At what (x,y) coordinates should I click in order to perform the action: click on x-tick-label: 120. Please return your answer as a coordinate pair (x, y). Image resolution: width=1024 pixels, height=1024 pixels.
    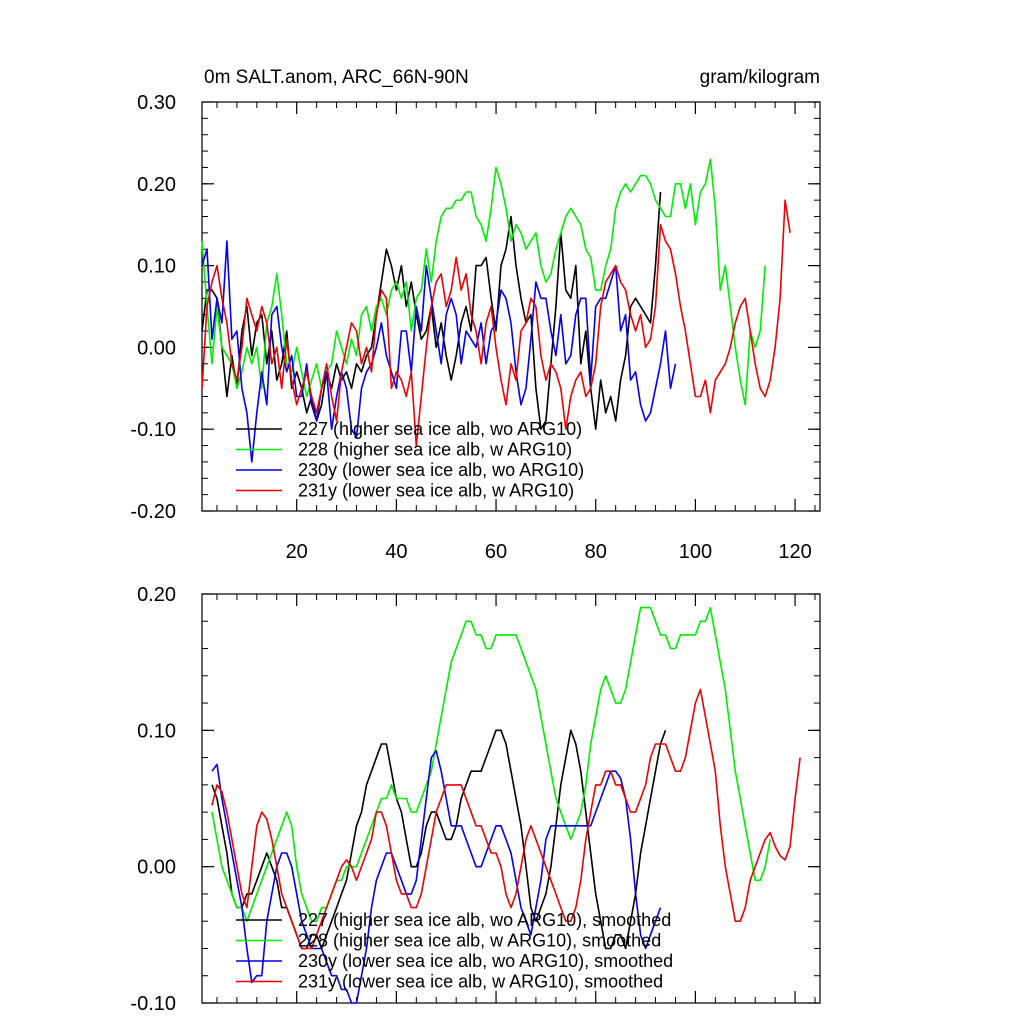
    Looking at the image, I should click on (794, 552).